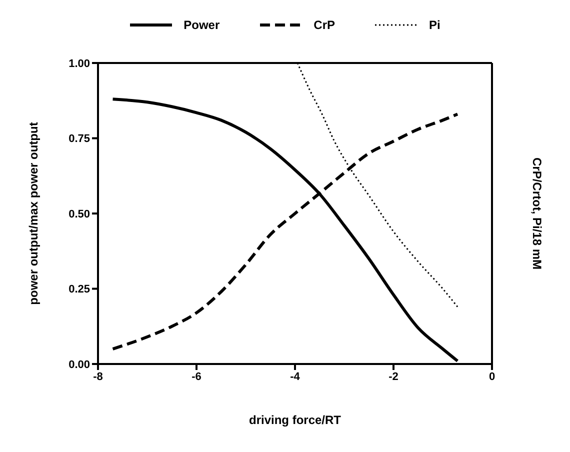  Describe the element at coordinates (79, 64) in the screenshot. I see `y-tick-label: 1.00` at that location.